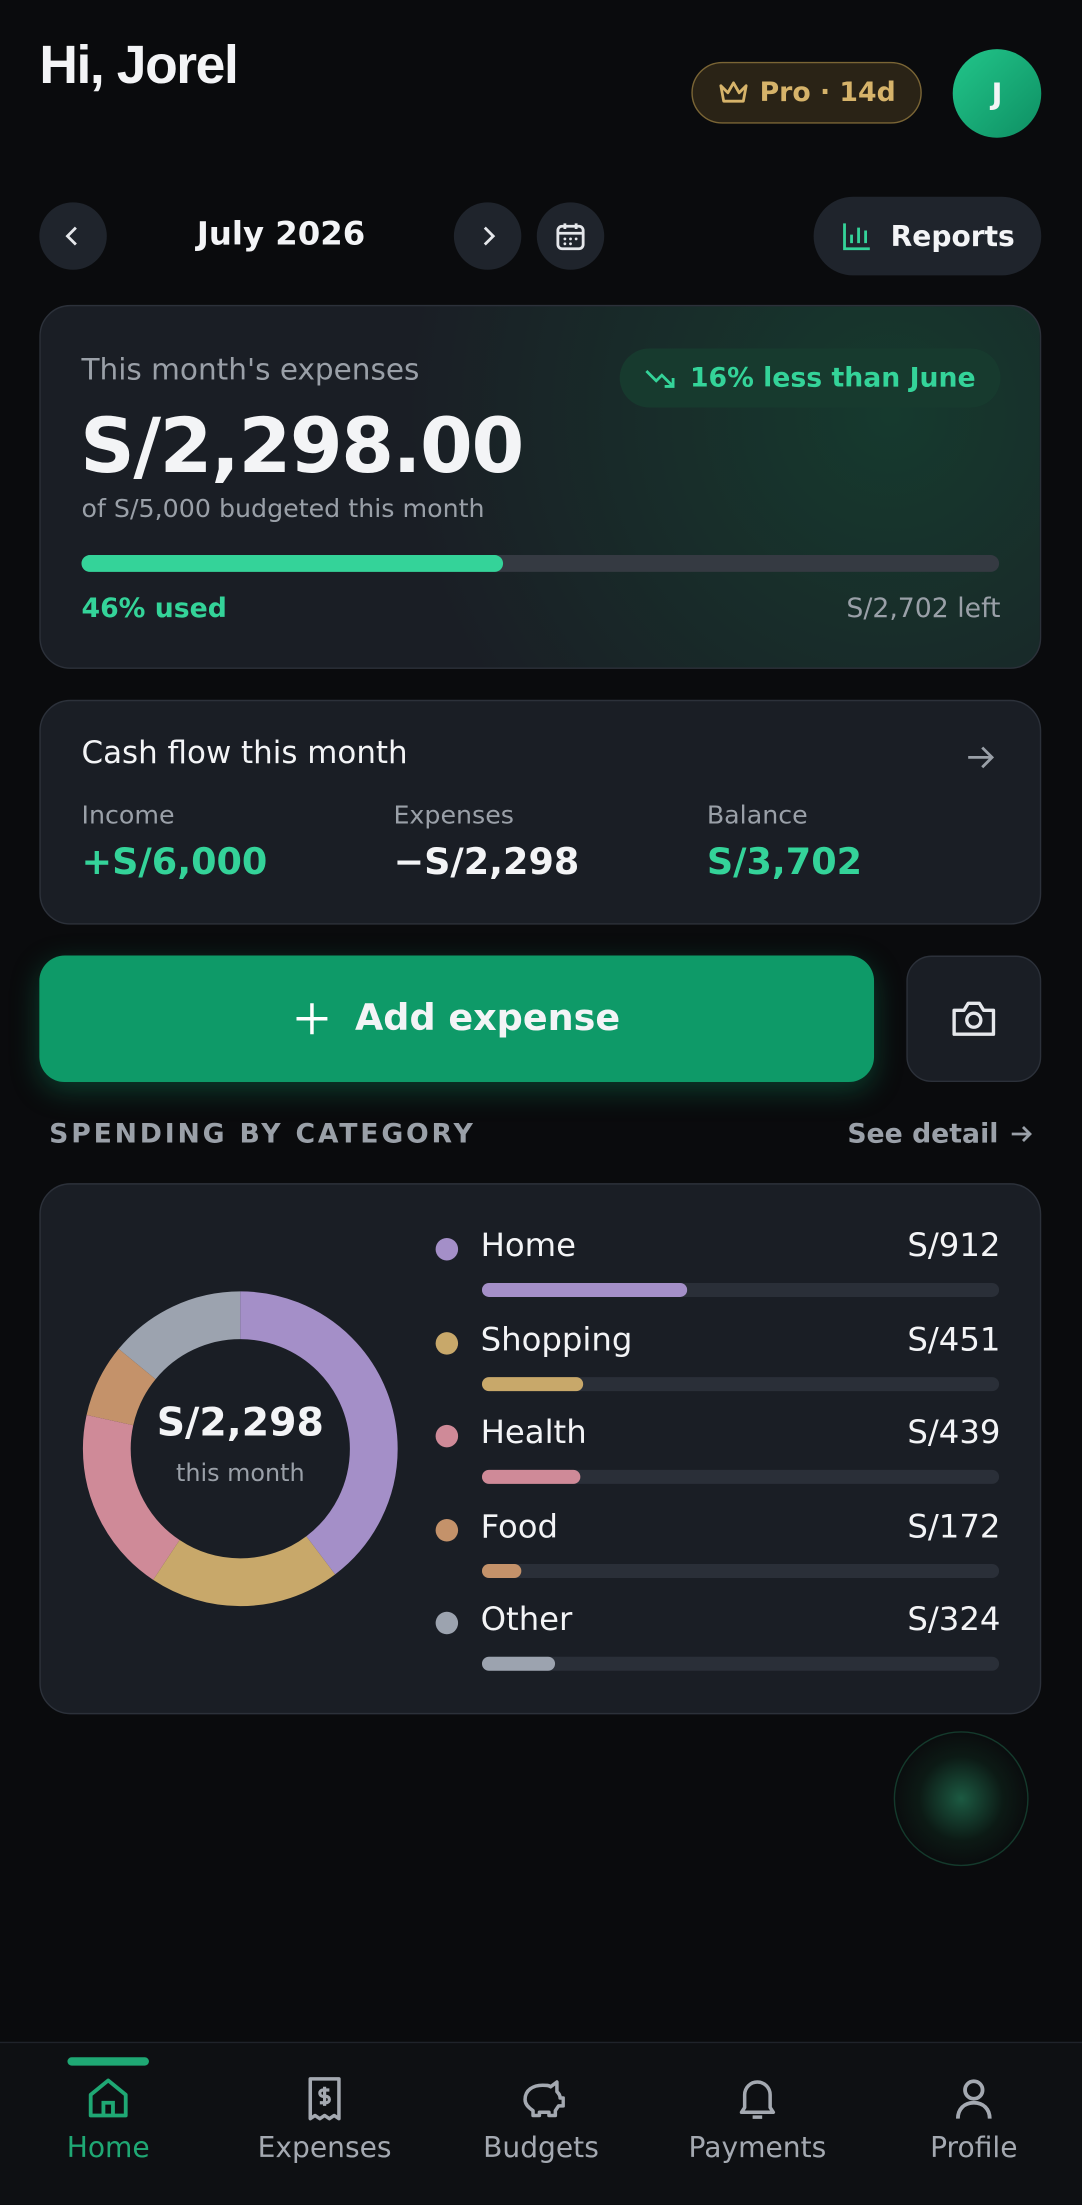 The image size is (1082, 2205). What do you see at coordinates (240, 1422) in the screenshot?
I see `donut-total: S/2,298` at bounding box center [240, 1422].